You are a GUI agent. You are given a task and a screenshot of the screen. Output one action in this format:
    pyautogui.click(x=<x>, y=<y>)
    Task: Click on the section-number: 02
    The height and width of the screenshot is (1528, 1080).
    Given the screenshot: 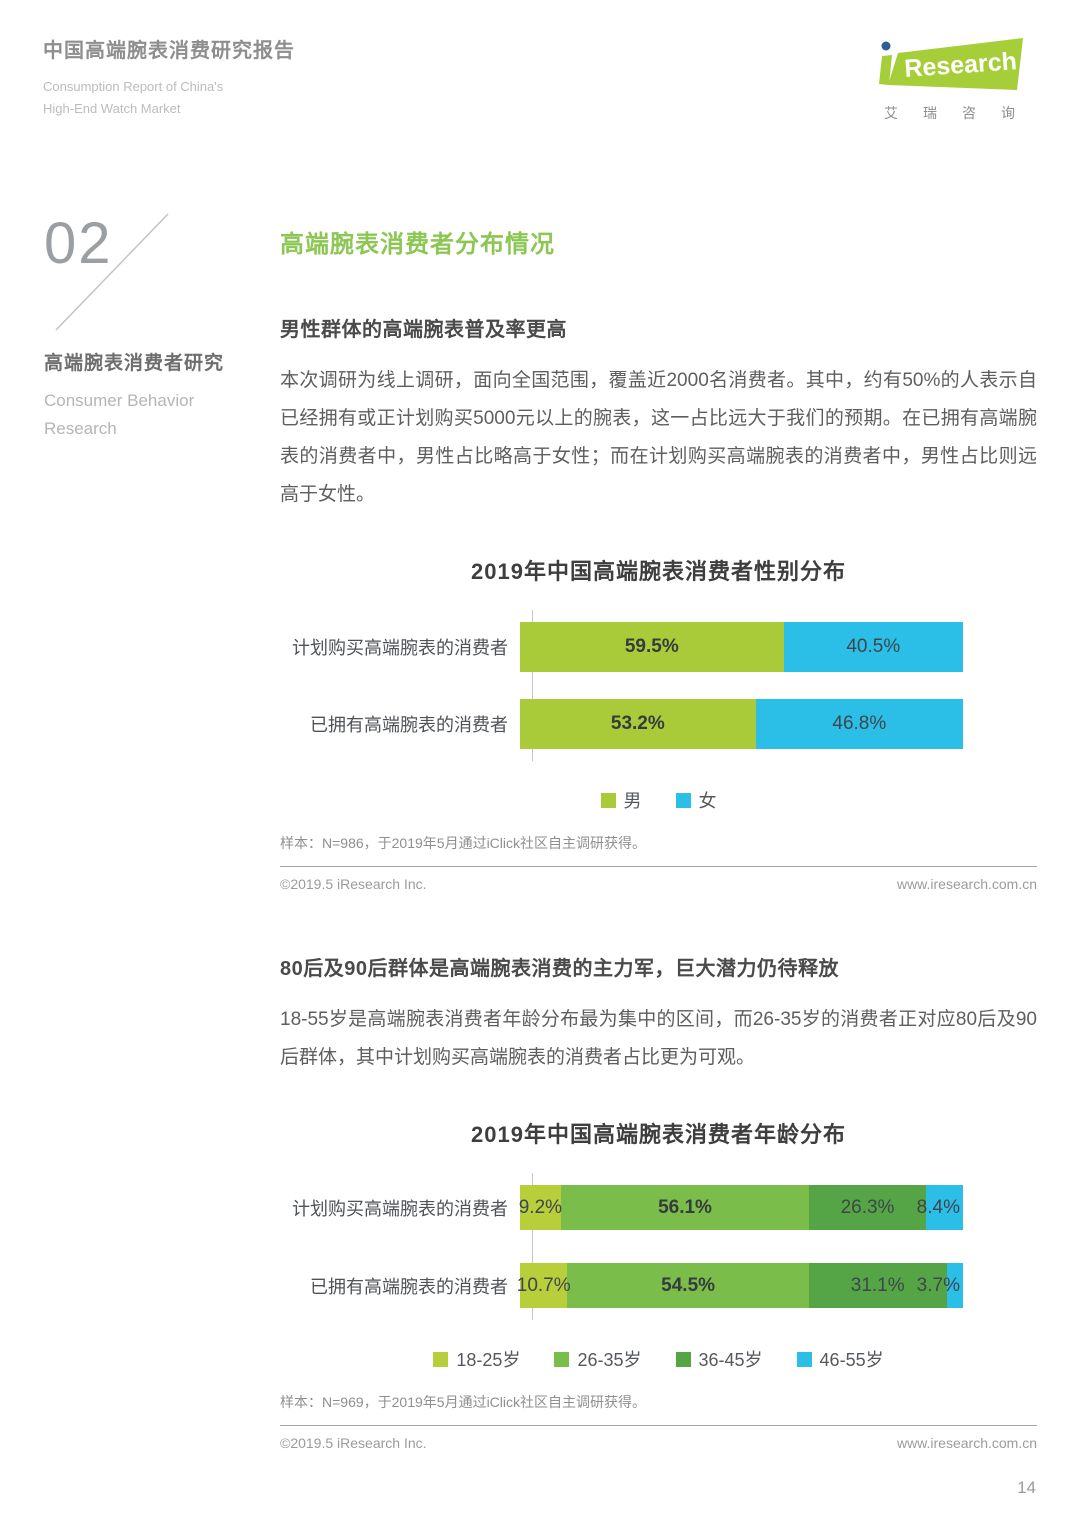 What is the action you would take?
    pyautogui.click(x=78, y=243)
    